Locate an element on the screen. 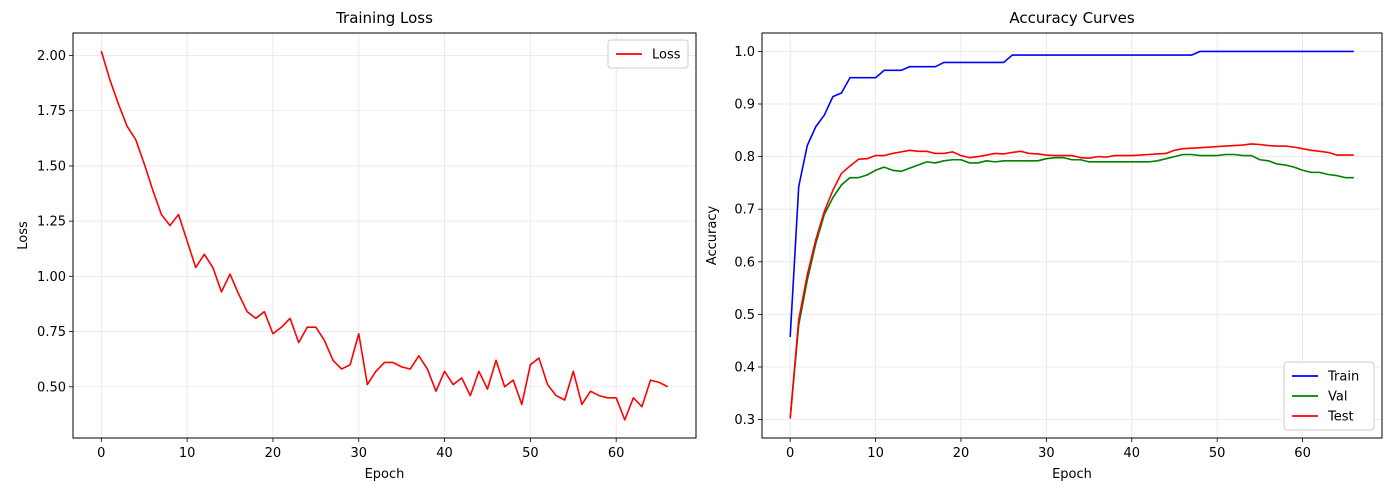 The width and height of the screenshot is (1394, 482). legend-label-loss: Loss is located at coordinates (666, 55).